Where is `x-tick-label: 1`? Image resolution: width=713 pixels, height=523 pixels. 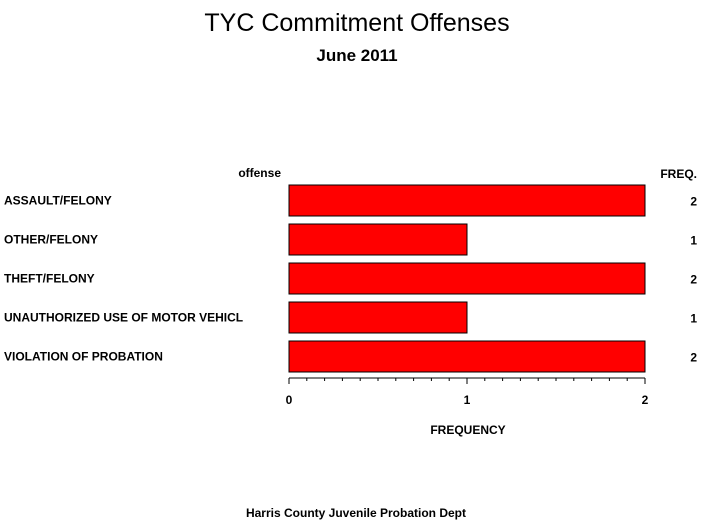 x-tick-label: 1 is located at coordinates (467, 400).